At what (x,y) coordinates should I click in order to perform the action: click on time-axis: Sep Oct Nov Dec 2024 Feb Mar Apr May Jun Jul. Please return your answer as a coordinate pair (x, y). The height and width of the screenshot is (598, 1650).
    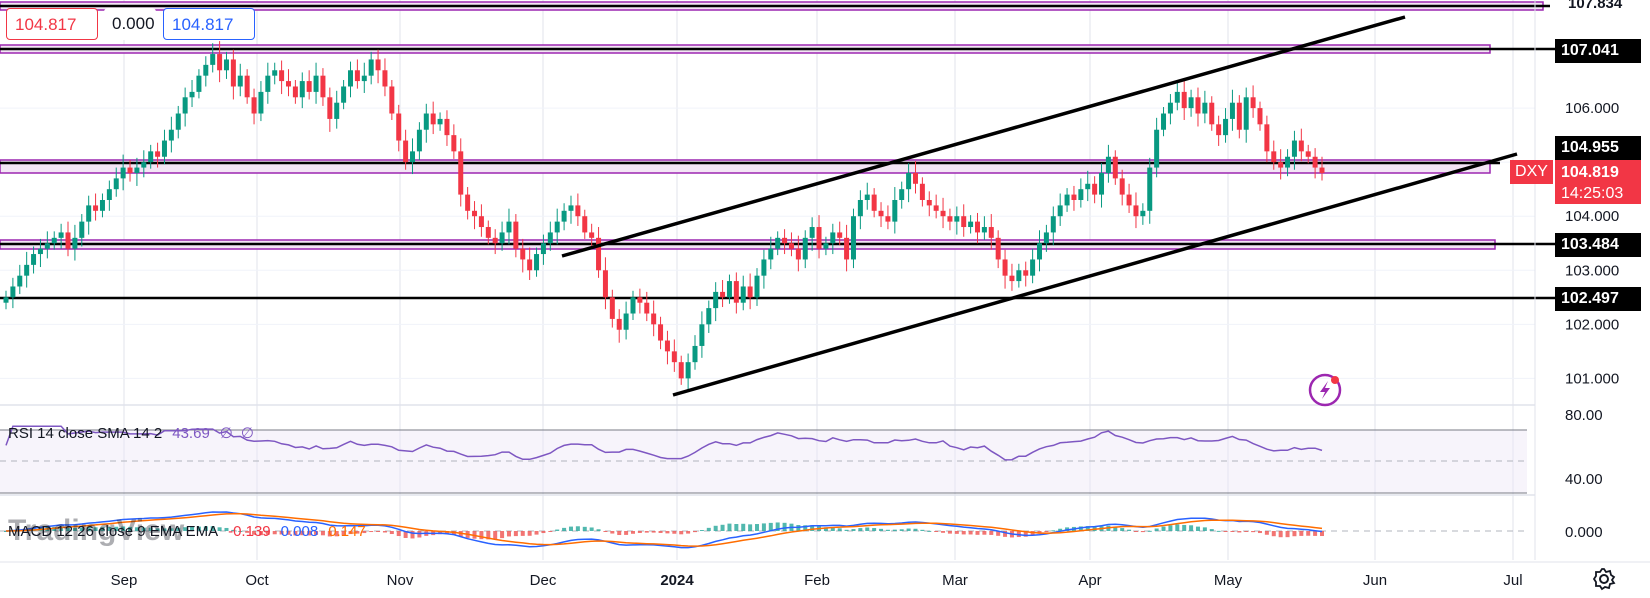
    Looking at the image, I should click on (817, 580).